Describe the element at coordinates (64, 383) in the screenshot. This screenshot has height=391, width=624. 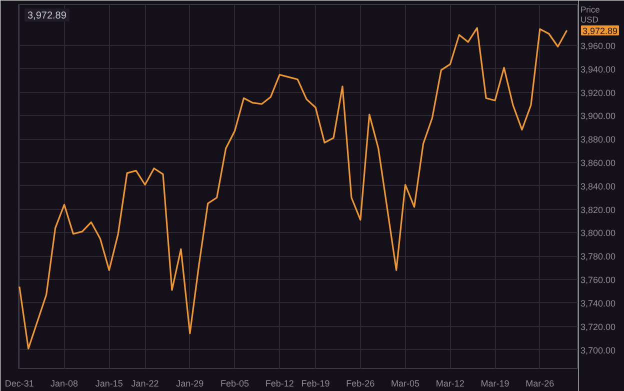
I see `x-tick-label: Jan-08` at that location.